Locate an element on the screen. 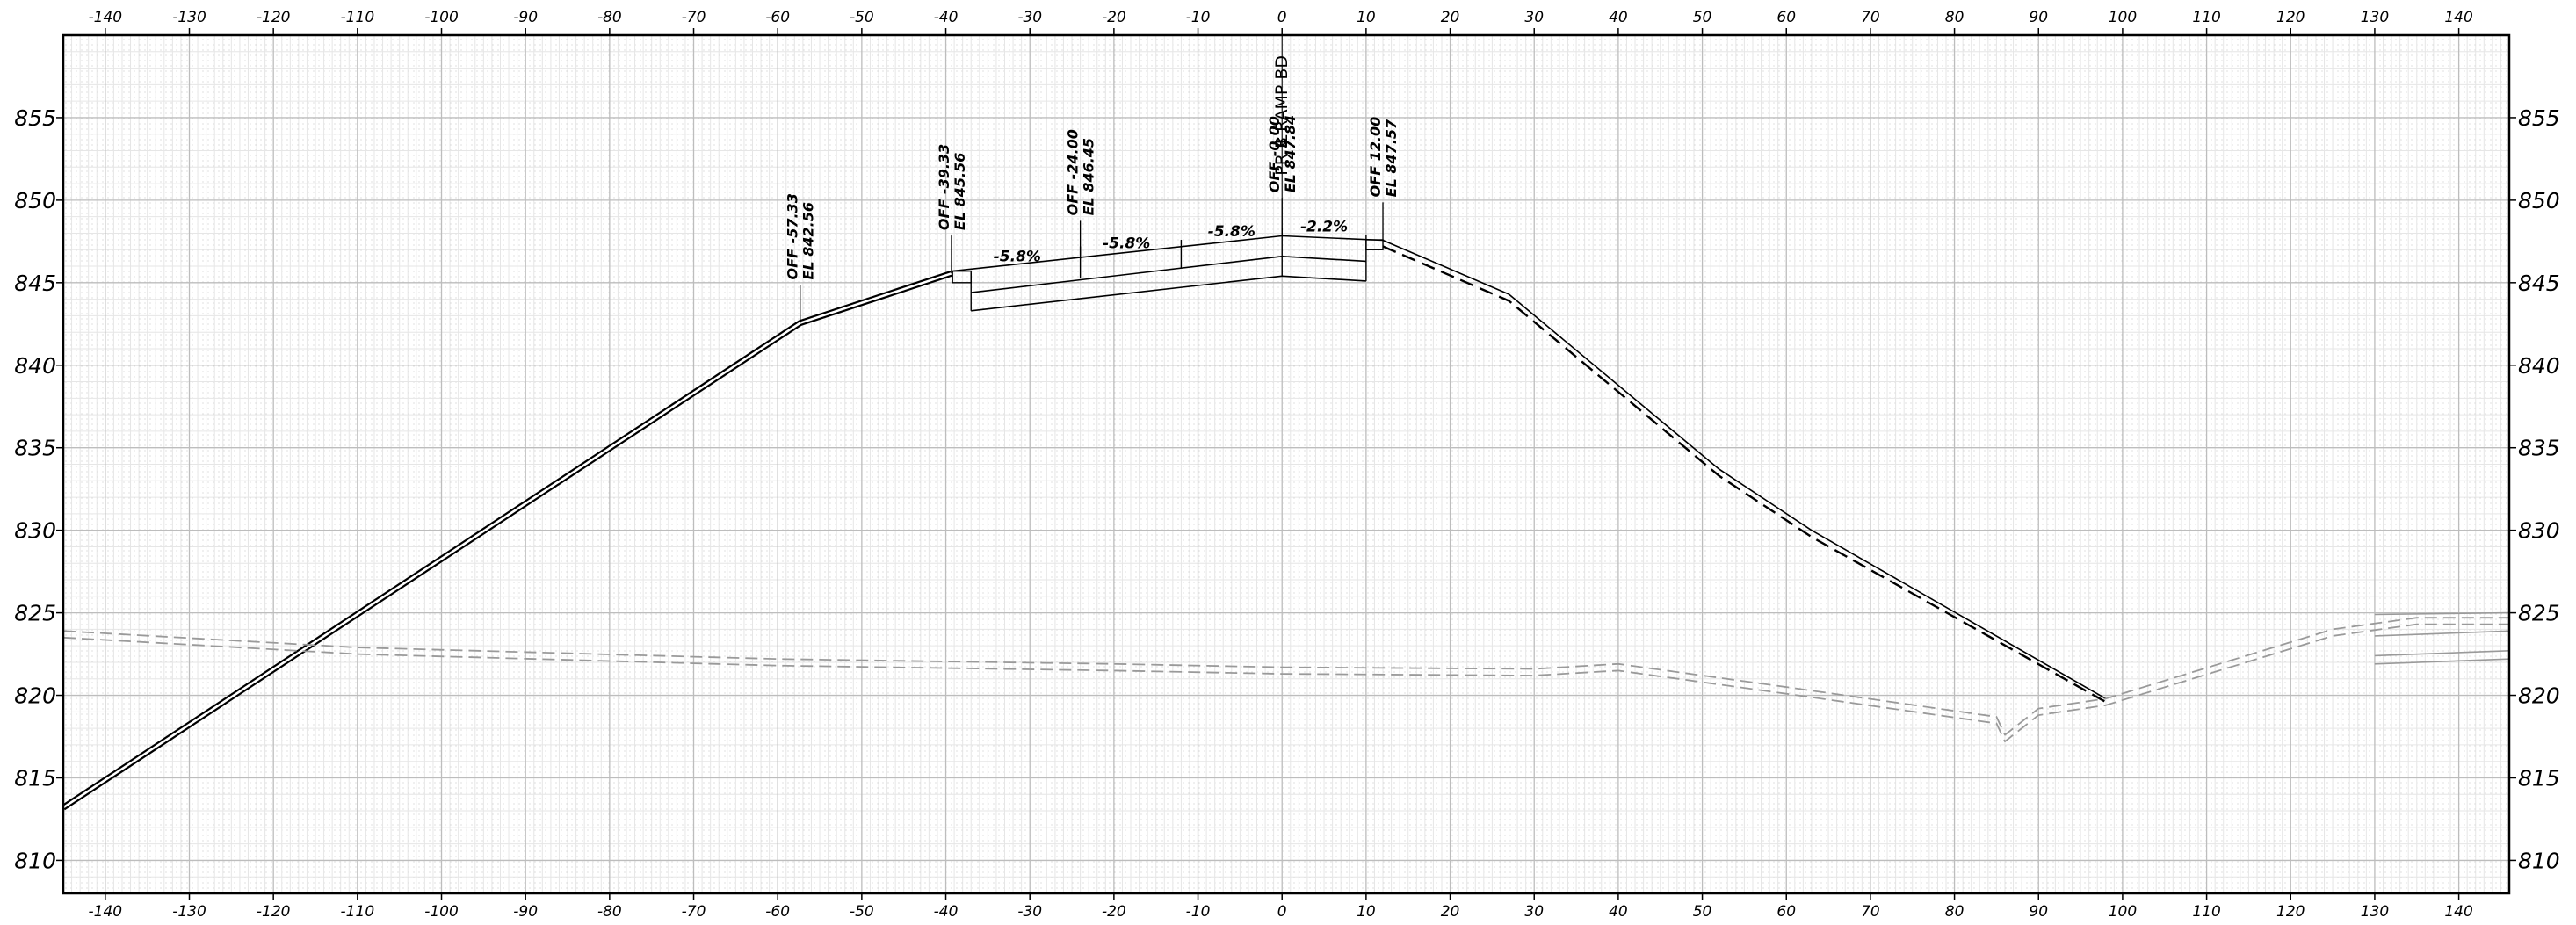 The height and width of the screenshot is (925, 2576). y-tick-label-right: 830 is located at coordinates (2539, 531).